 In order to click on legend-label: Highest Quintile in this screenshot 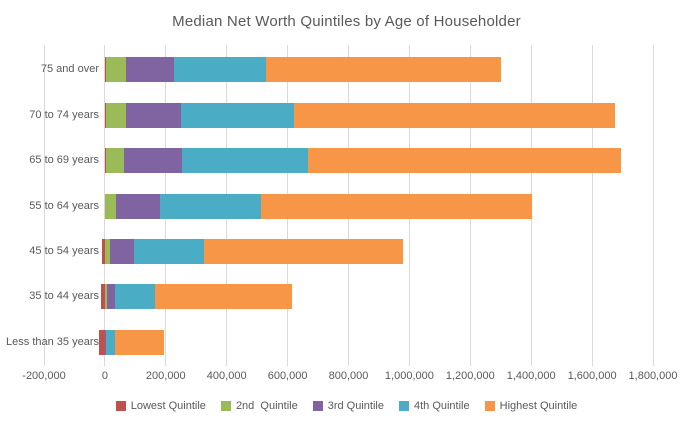, I will do `click(538, 406)`.